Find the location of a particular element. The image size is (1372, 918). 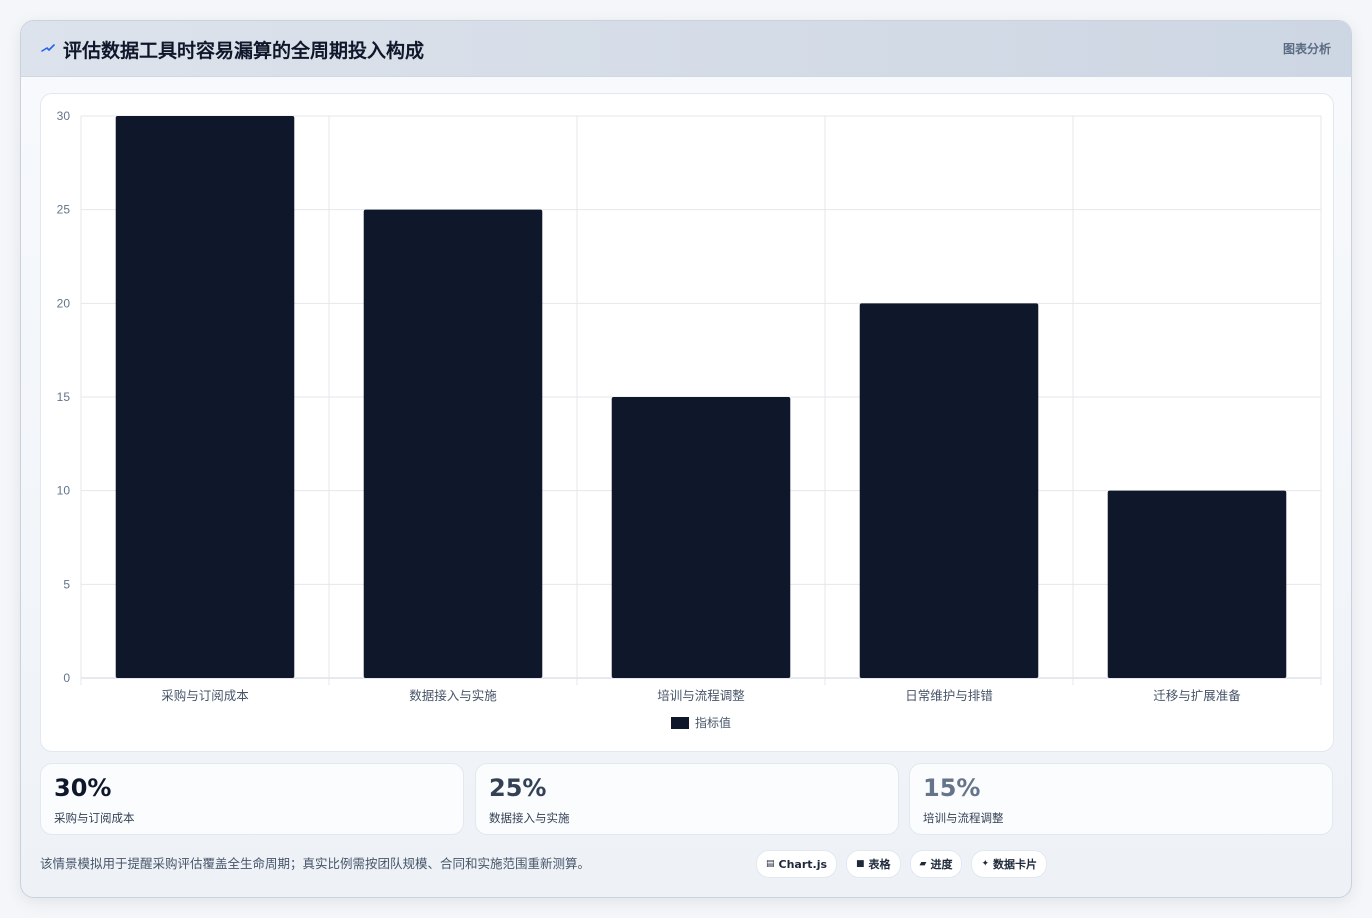

chip-progress: ▰ 进度 is located at coordinates (936, 864).